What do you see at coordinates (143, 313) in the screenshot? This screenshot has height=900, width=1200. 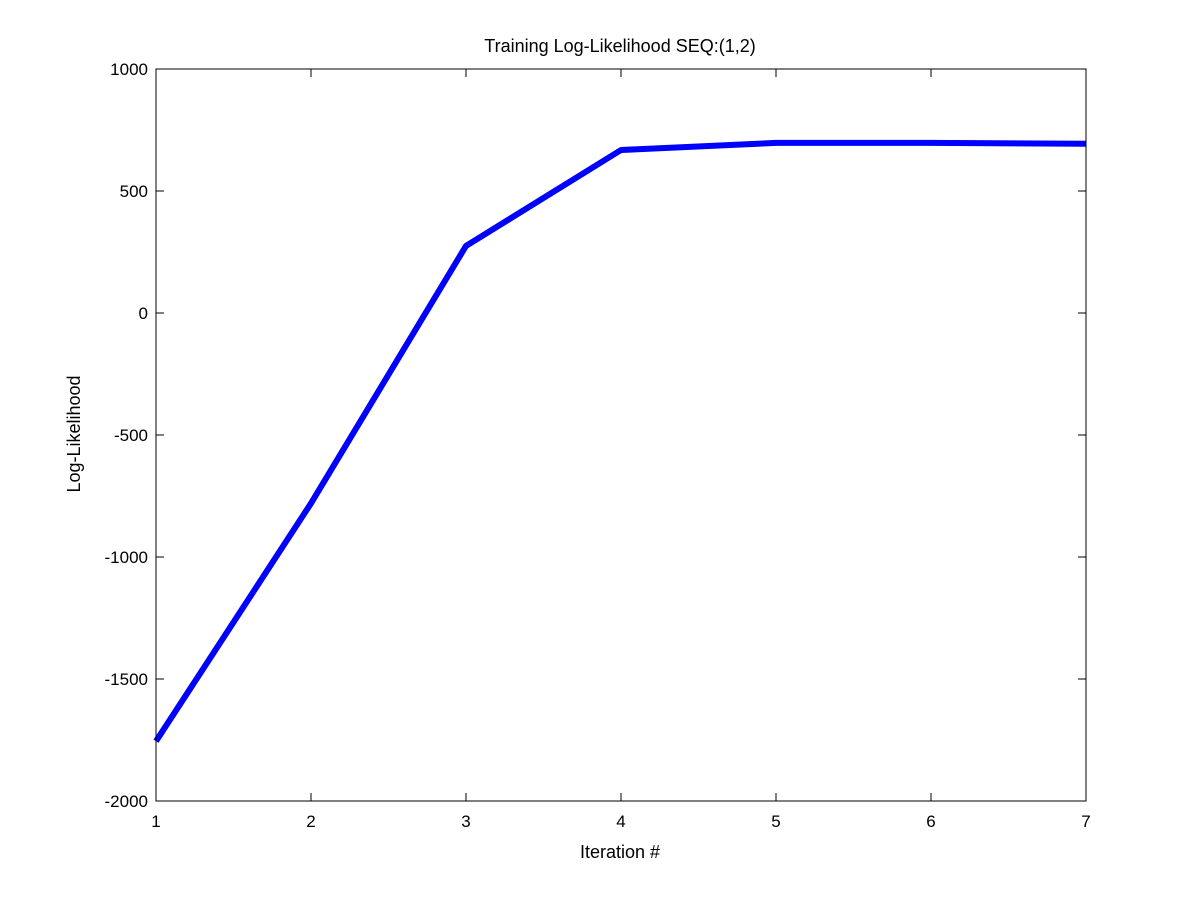 I see `y-tick-label: 0` at bounding box center [143, 313].